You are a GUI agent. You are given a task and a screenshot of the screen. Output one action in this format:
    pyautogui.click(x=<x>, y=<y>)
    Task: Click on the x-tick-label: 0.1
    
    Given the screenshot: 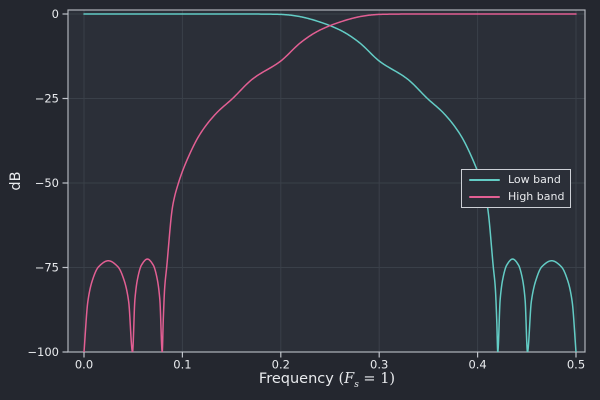 What is the action you would take?
    pyautogui.click(x=182, y=365)
    